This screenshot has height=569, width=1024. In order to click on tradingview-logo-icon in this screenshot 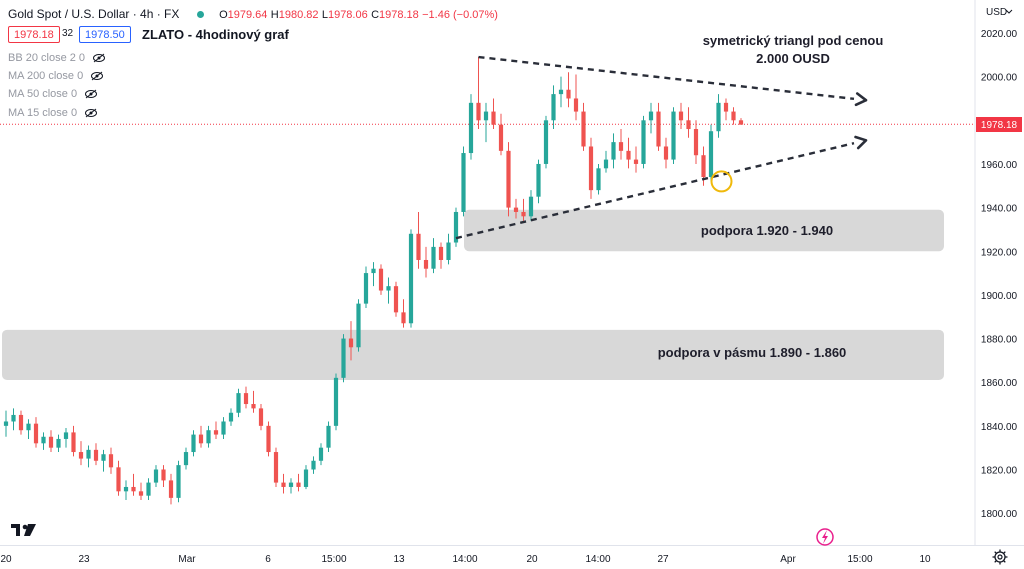, I will do `click(23, 530)`.